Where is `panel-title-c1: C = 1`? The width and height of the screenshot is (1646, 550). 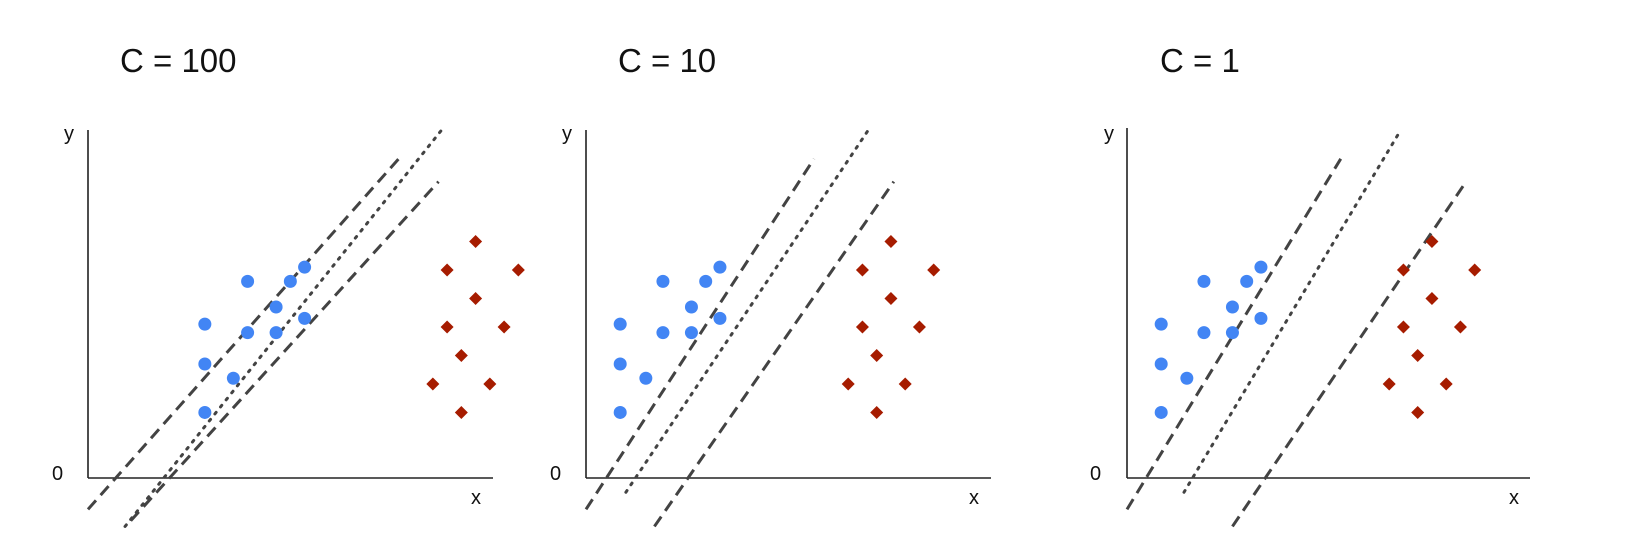 panel-title-c1: C = 1 is located at coordinates (1200, 60).